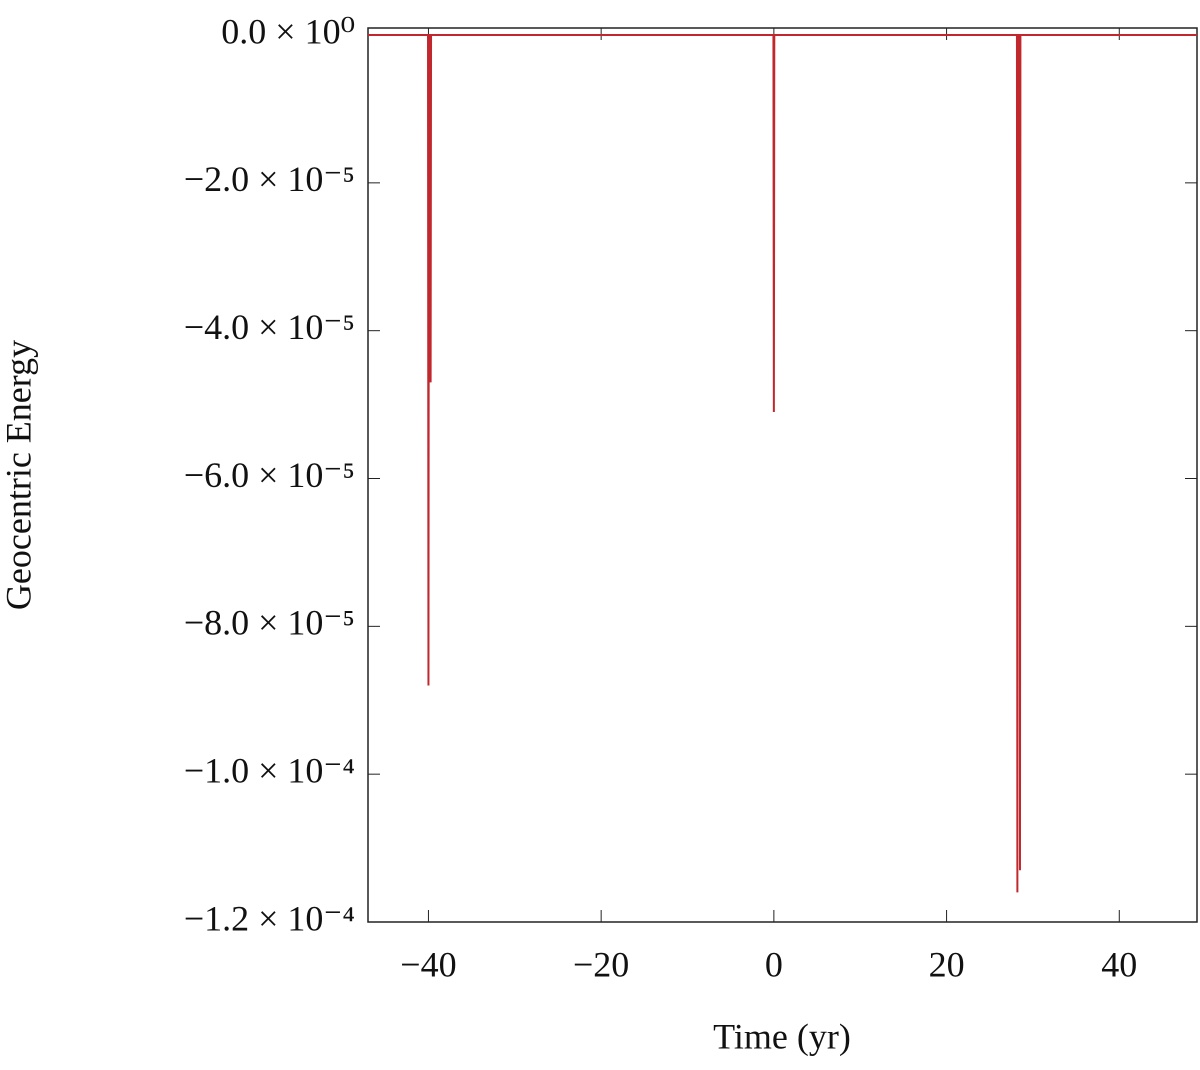 Image resolution: width=1200 pixels, height=1070 pixels. I want to click on x-tick-label: −20, so click(601, 964).